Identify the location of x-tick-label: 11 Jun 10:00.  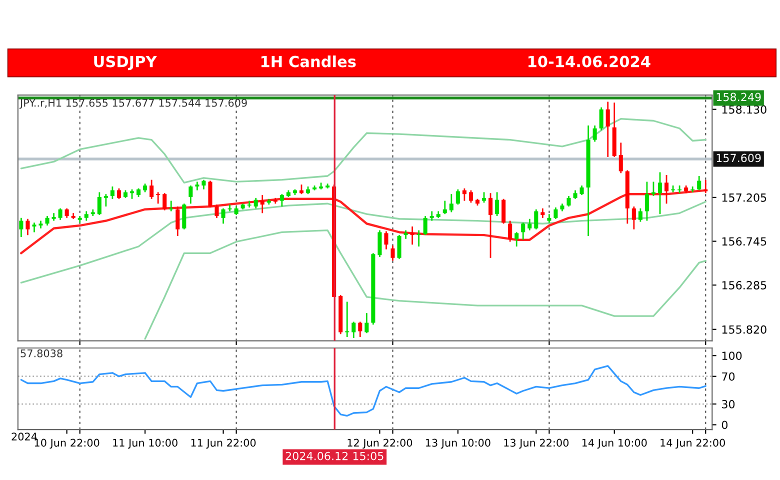
(145, 443).